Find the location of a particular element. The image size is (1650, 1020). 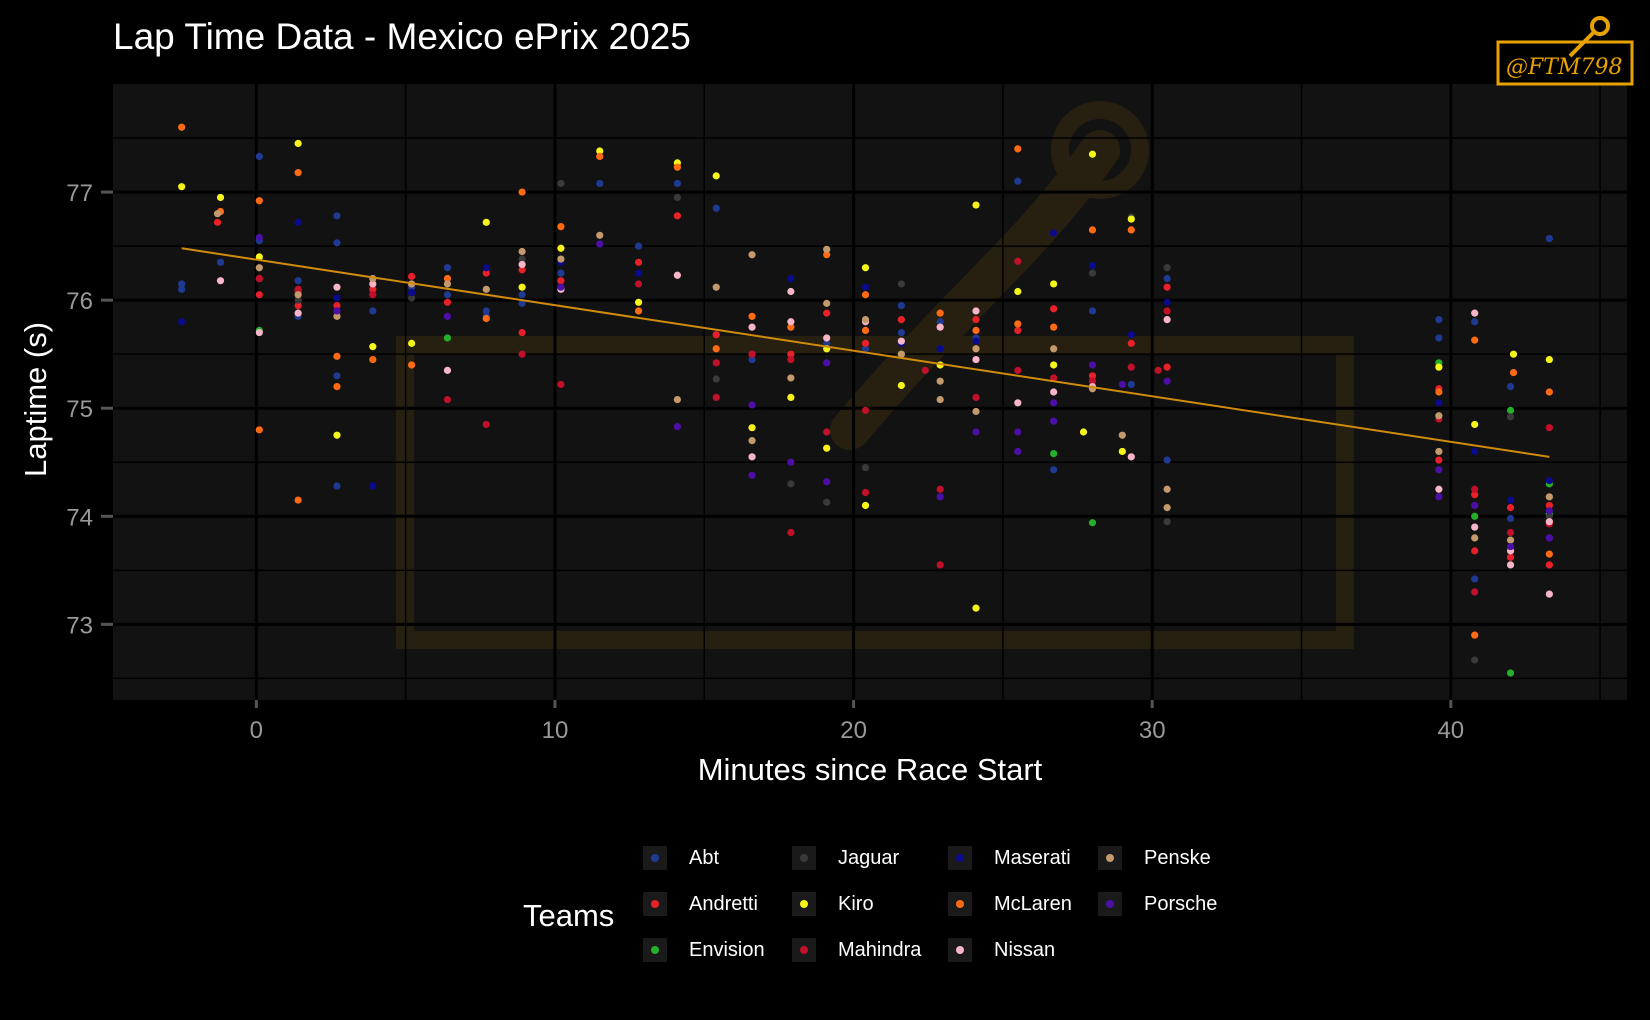

y-tick-label: 76 is located at coordinates (79, 301).